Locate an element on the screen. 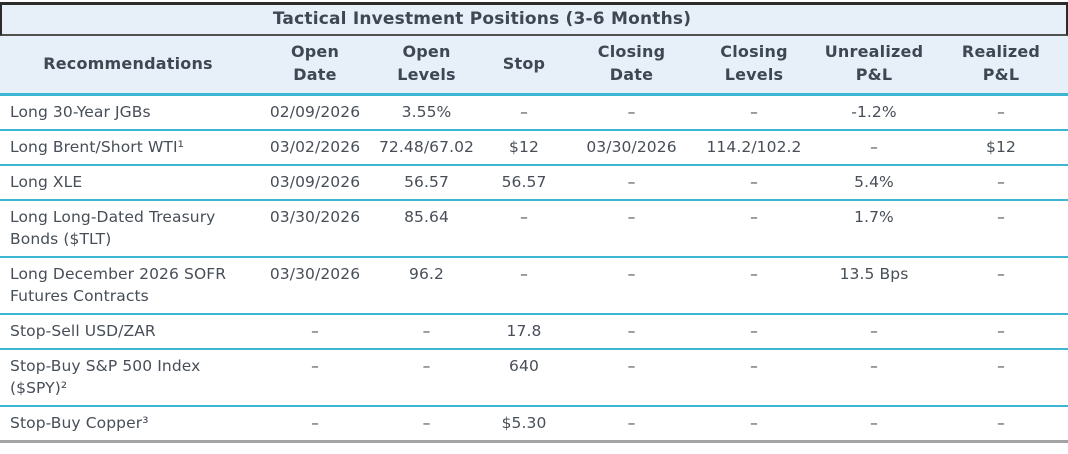 This screenshot has width=1068, height=454. value-cell: 5.4% is located at coordinates (874, 183).